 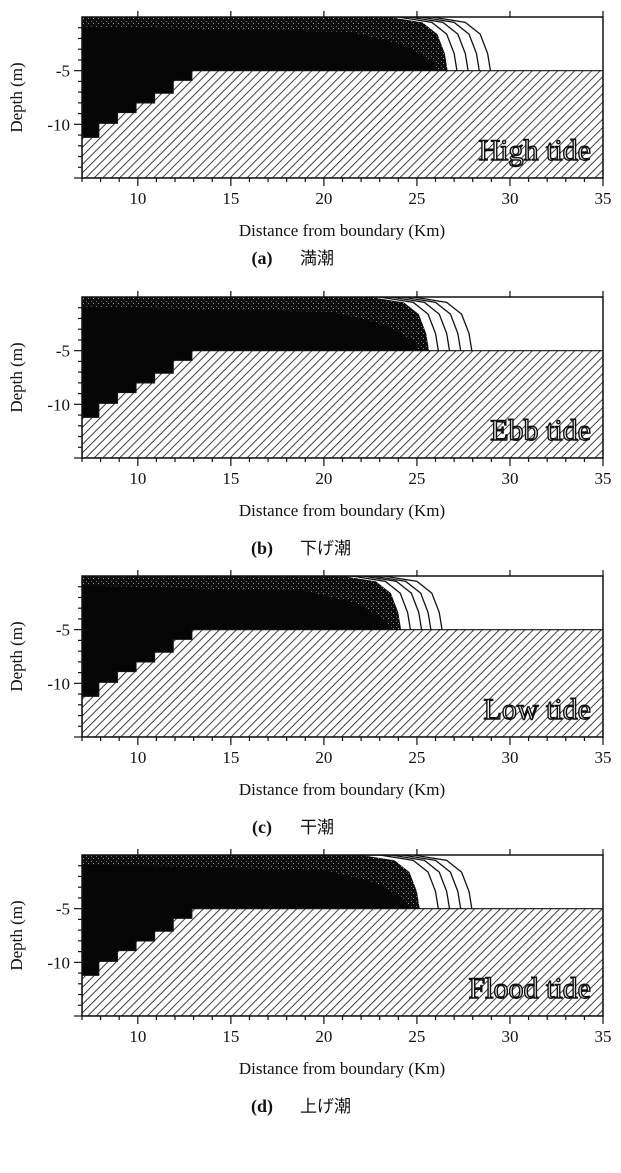 I want to click on tide-label: Flood tide, so click(x=529, y=988).